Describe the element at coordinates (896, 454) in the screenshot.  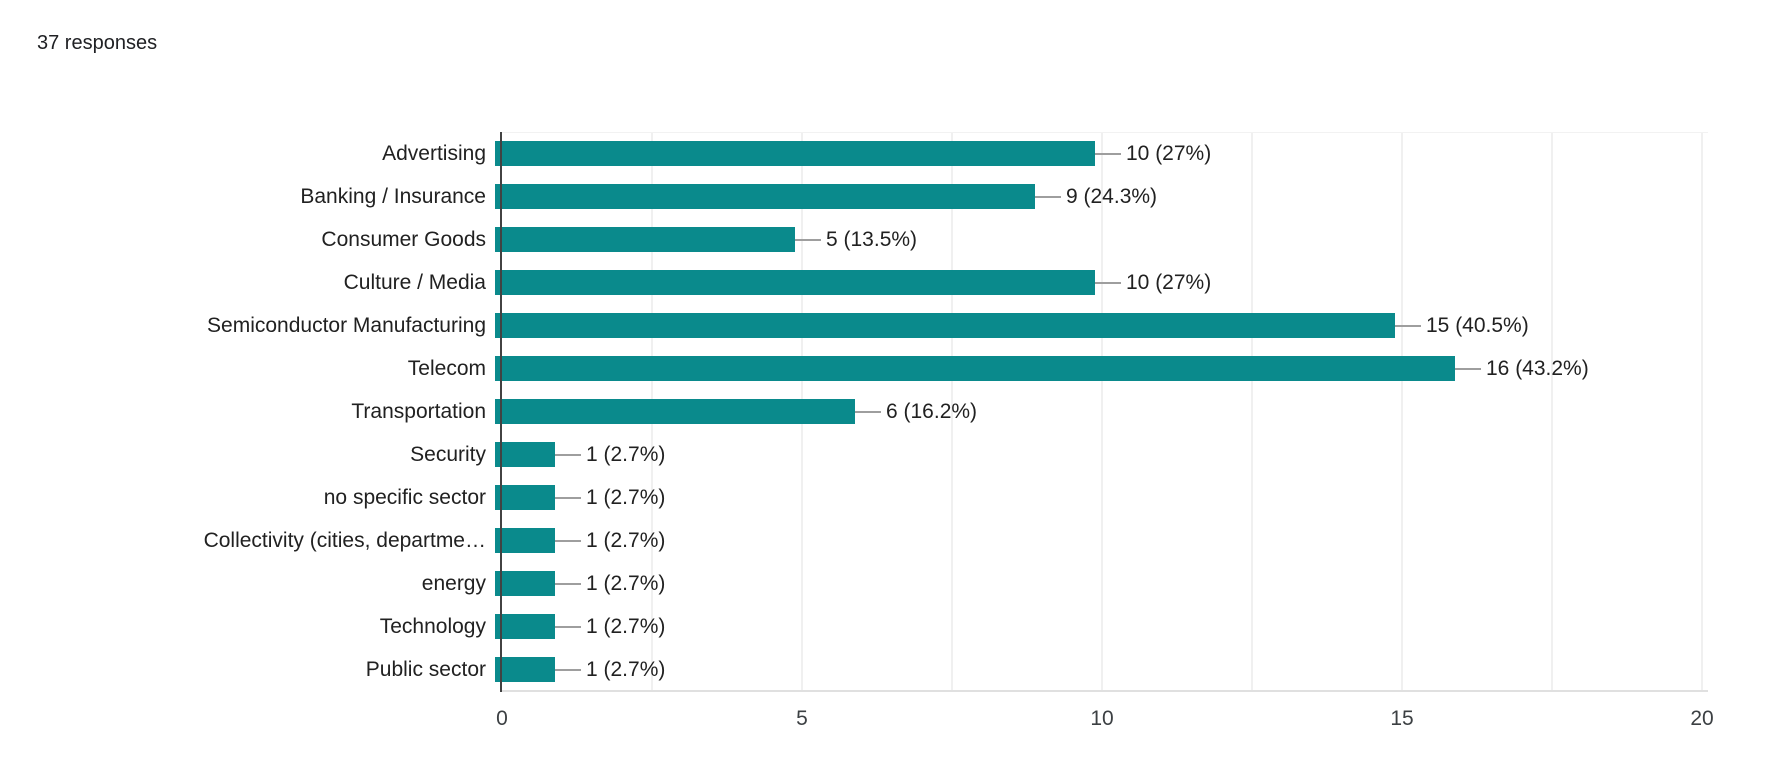
I see `bar-row: Security 1 (2.7%)` at that location.